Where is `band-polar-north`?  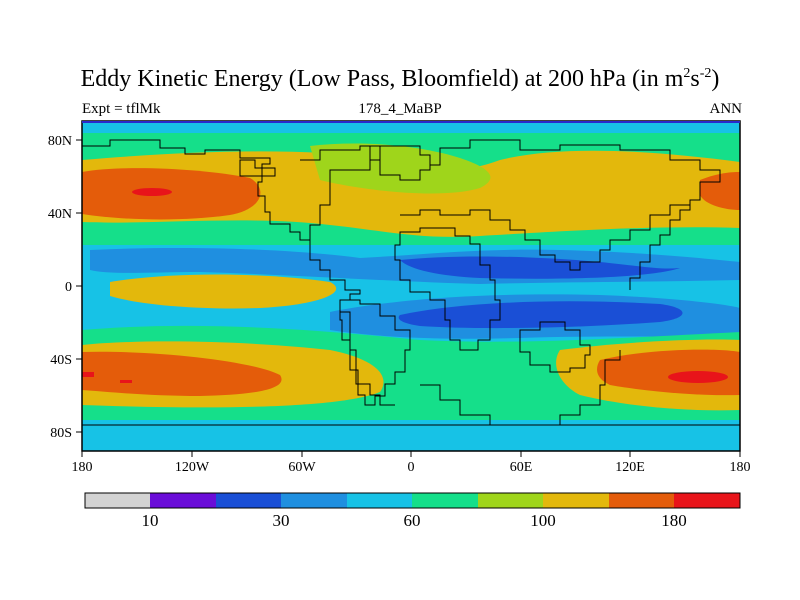 band-polar-north is located at coordinates (411, 127).